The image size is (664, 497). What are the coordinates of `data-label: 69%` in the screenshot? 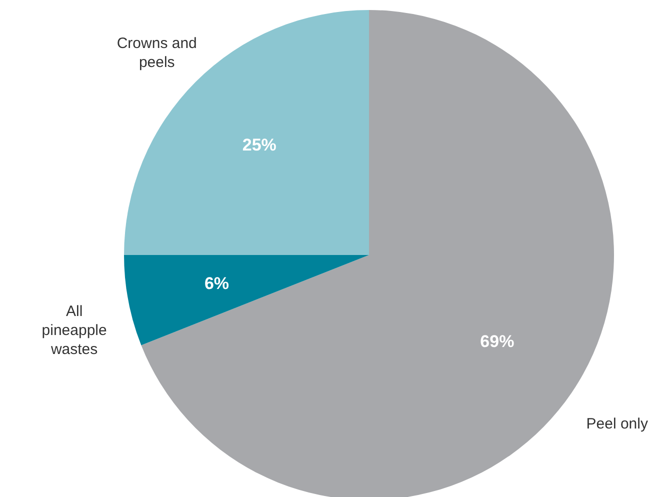 It's located at (497, 342).